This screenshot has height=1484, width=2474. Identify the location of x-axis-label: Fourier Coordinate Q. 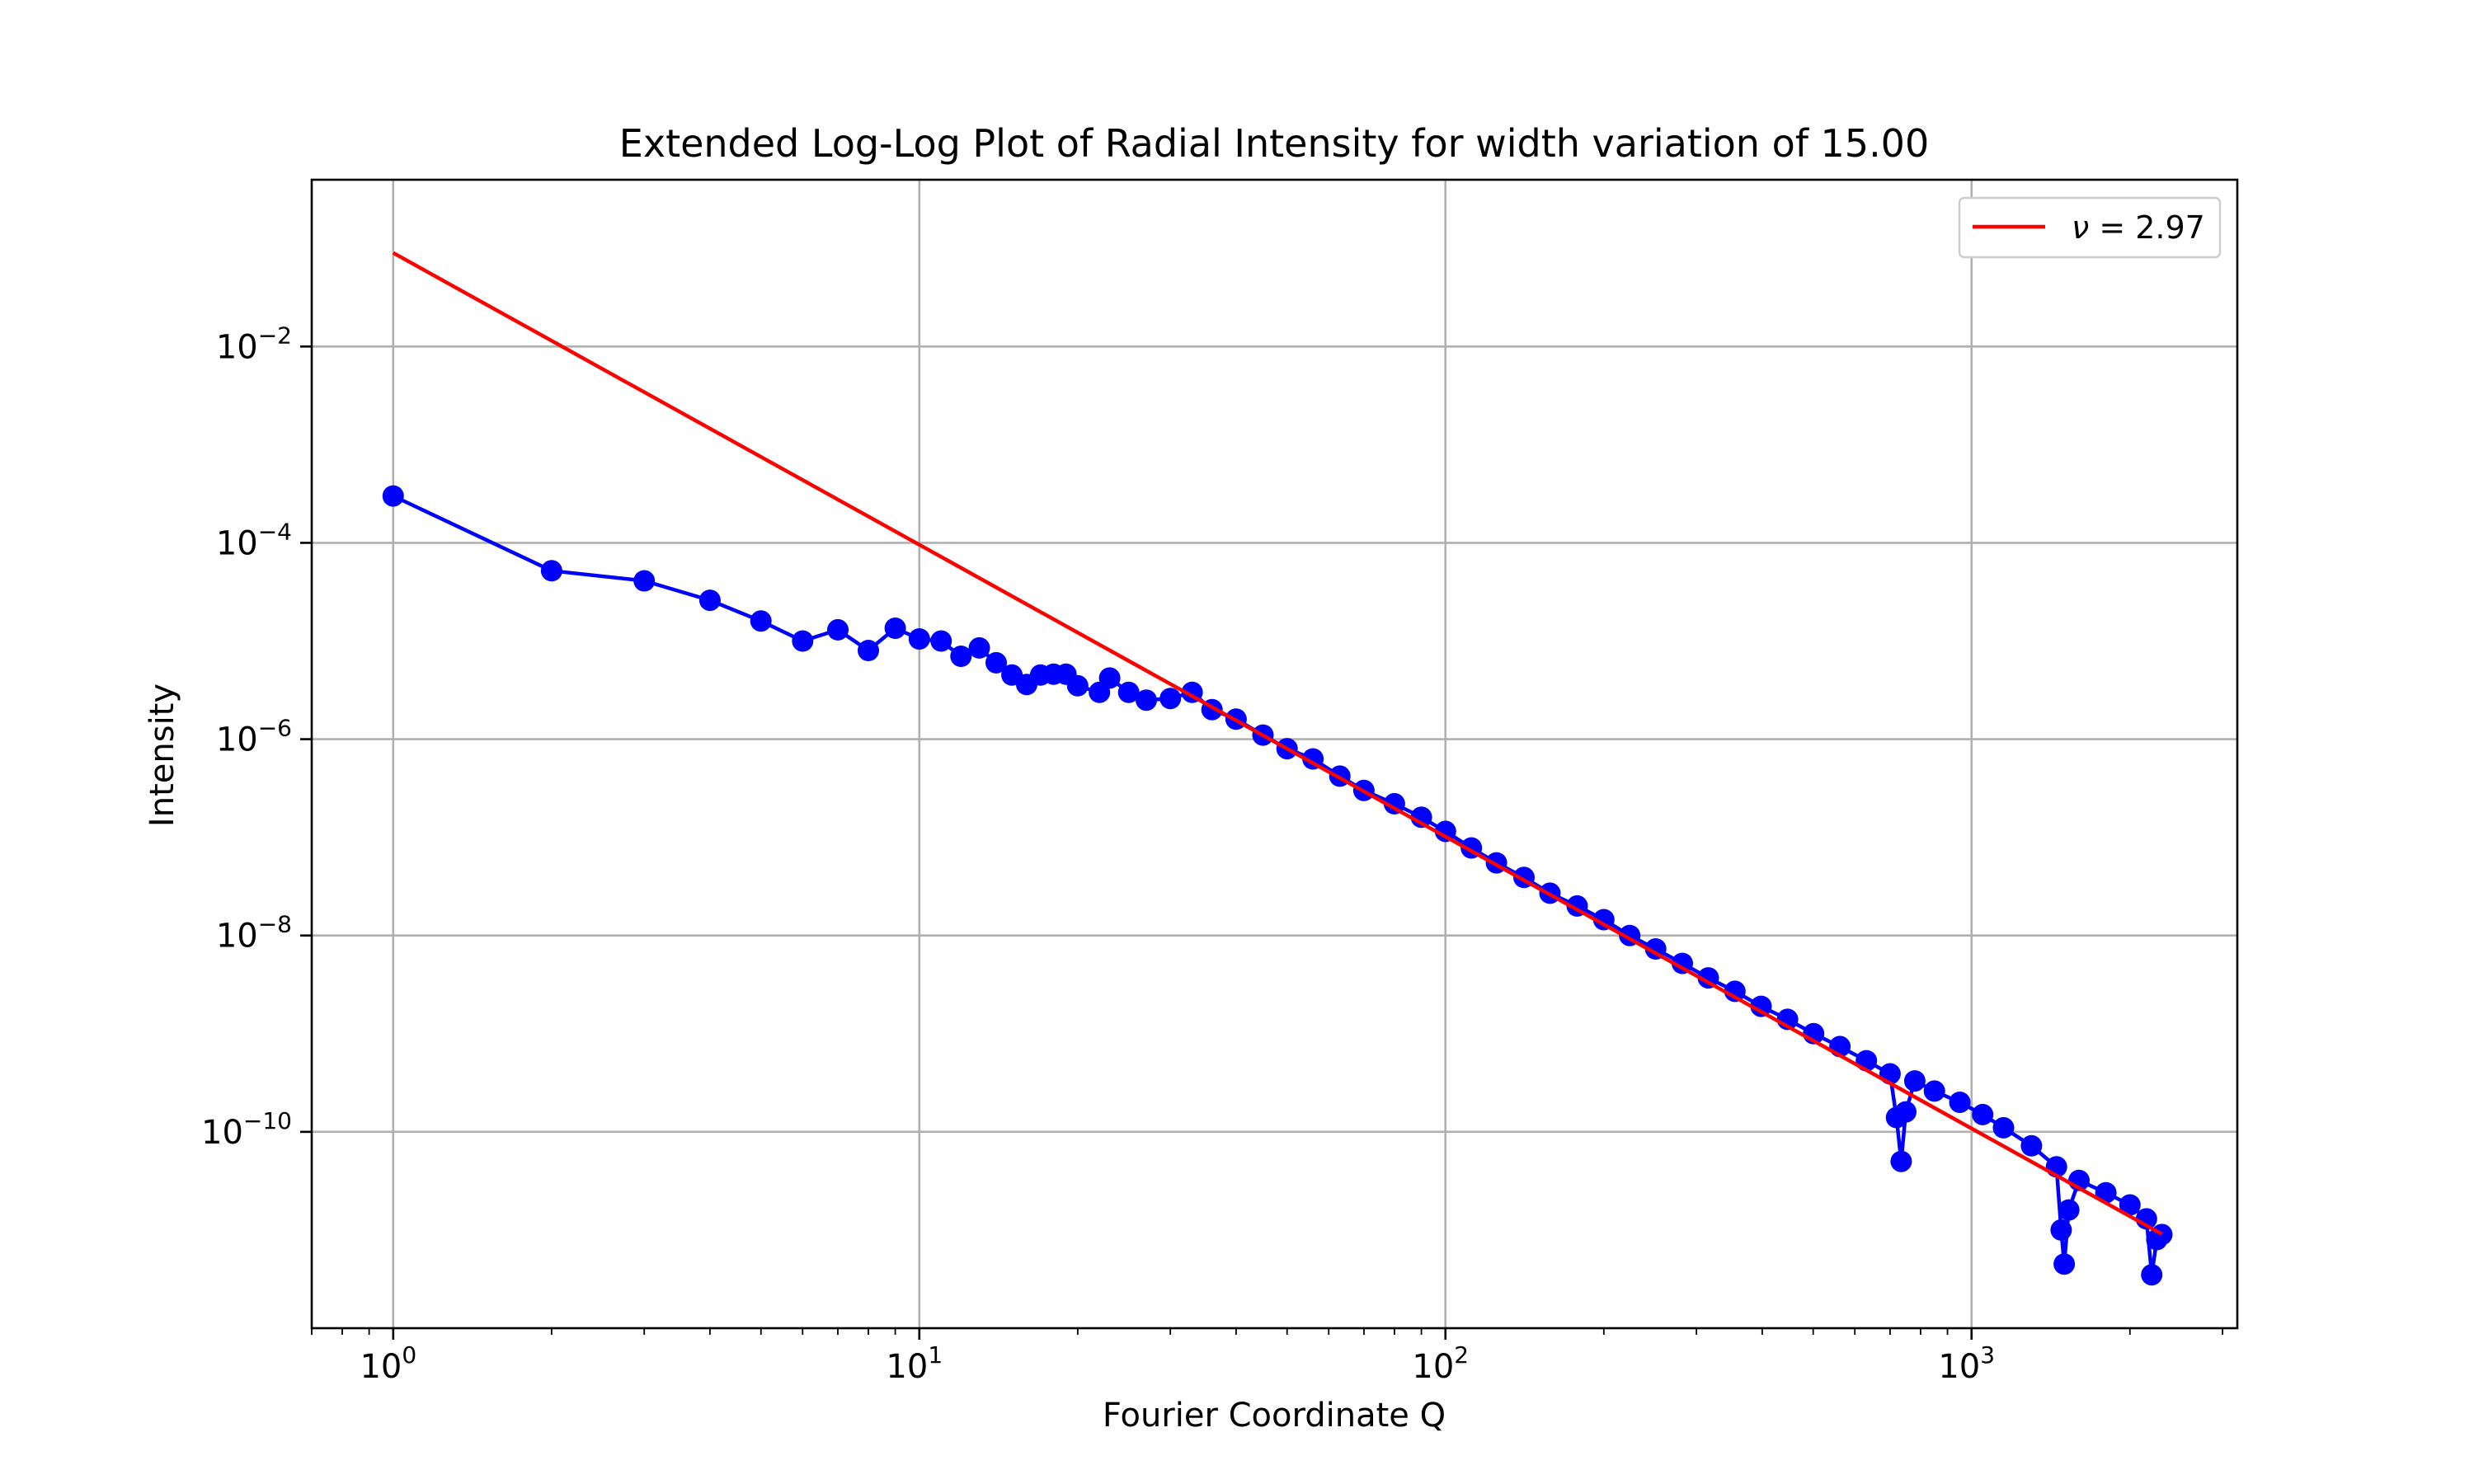
(1274, 1416).